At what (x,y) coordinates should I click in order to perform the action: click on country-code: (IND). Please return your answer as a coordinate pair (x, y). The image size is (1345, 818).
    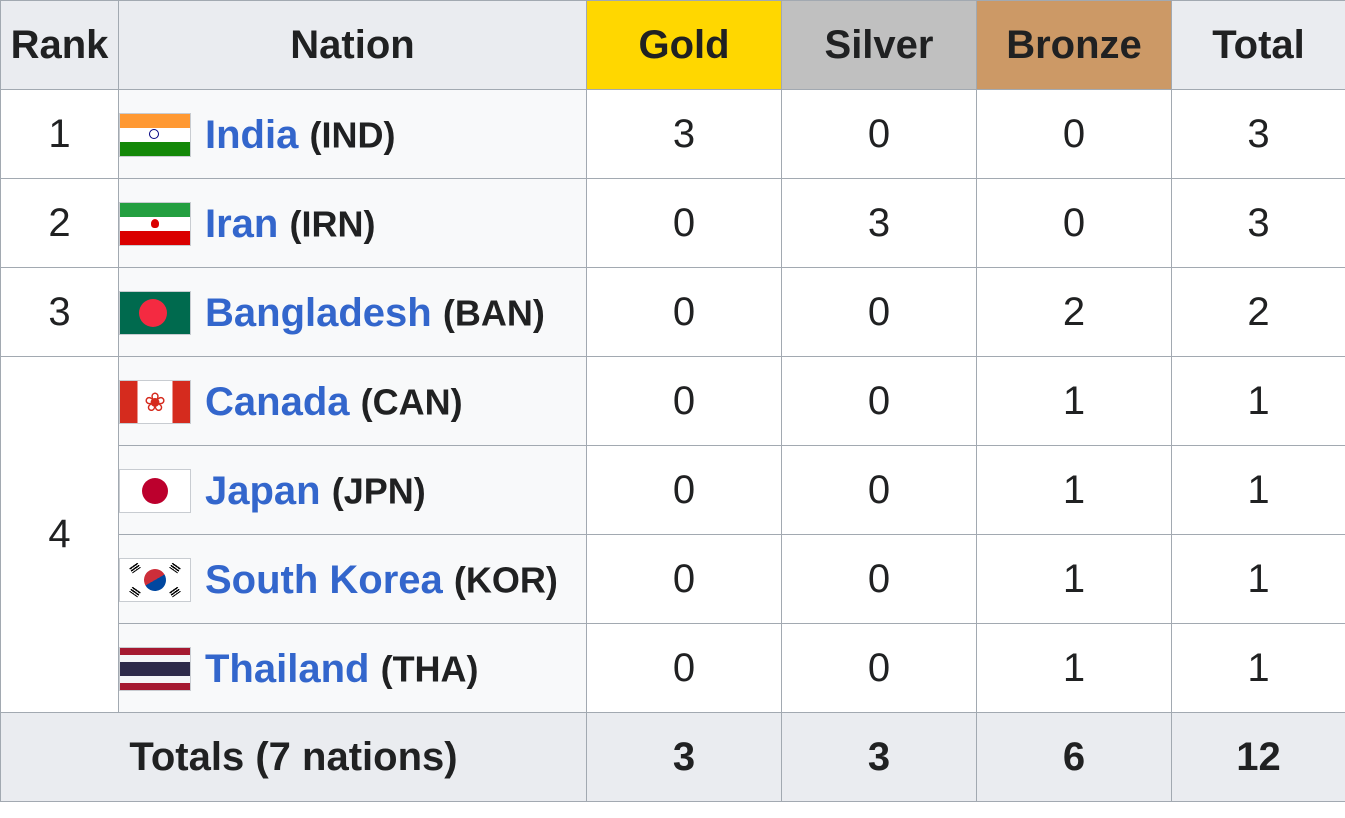
    Looking at the image, I should click on (352, 134).